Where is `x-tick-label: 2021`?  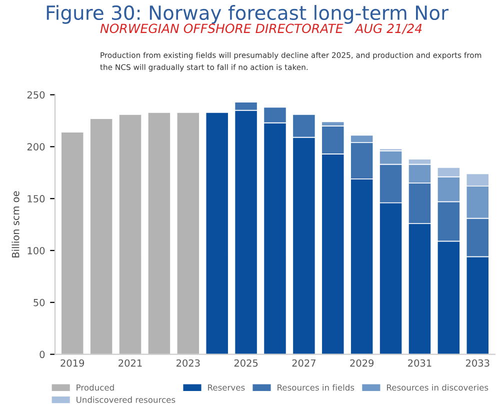 x-tick-label: 2021 is located at coordinates (130, 363).